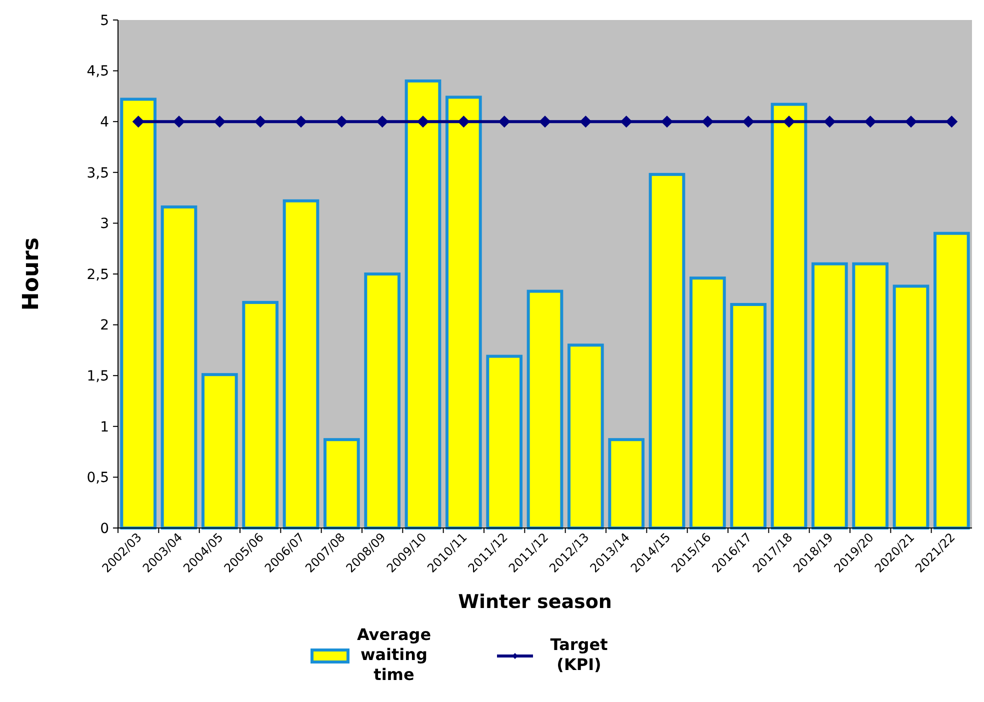  I want to click on x-axis-title: Winter season, so click(535, 602).